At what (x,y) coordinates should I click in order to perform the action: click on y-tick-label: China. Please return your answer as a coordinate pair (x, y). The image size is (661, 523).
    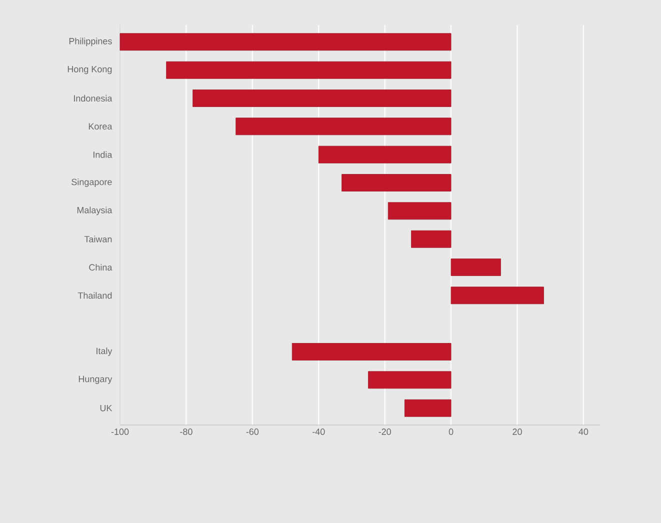
    Looking at the image, I should click on (100, 267).